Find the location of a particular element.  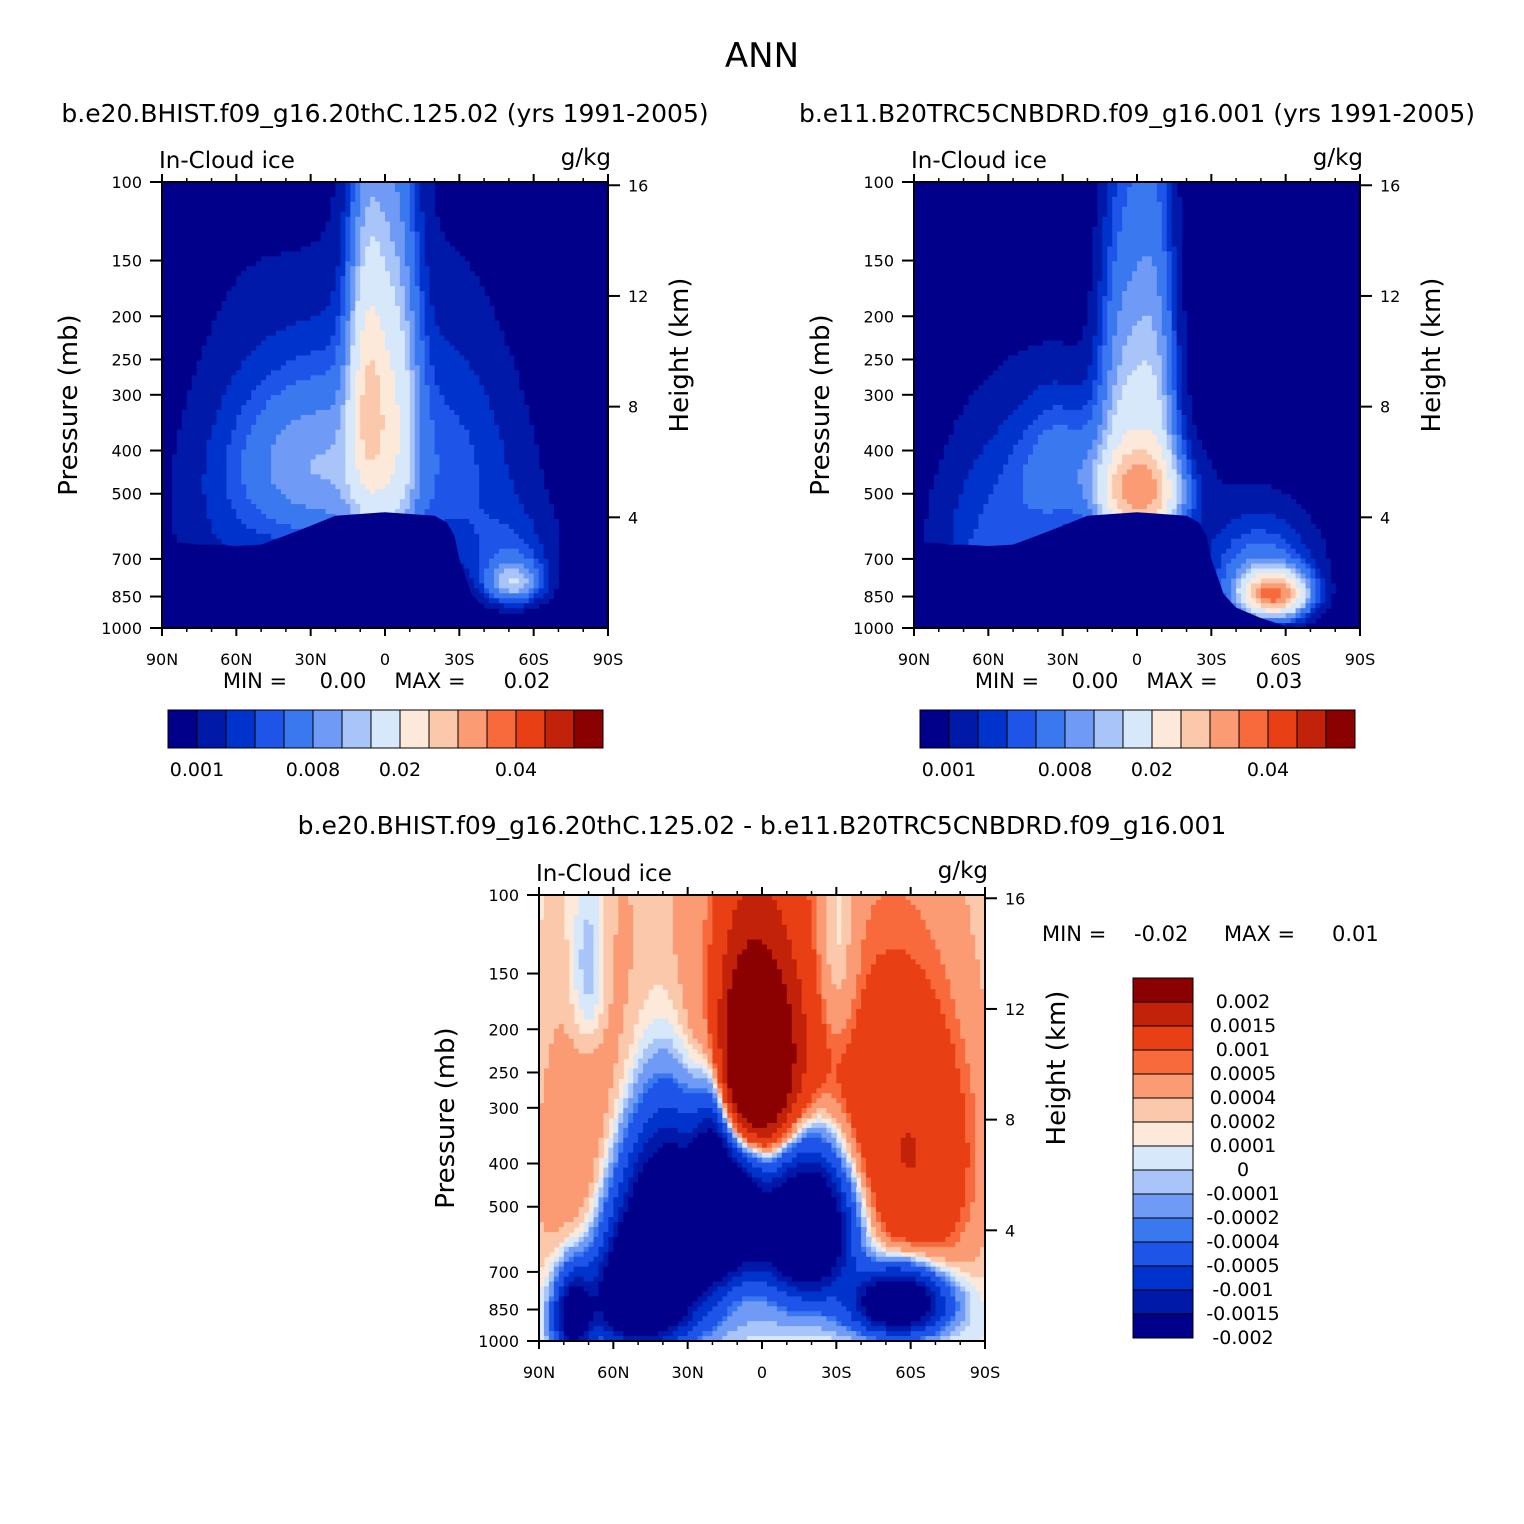

x-tick-label: 30S is located at coordinates (459, 659).